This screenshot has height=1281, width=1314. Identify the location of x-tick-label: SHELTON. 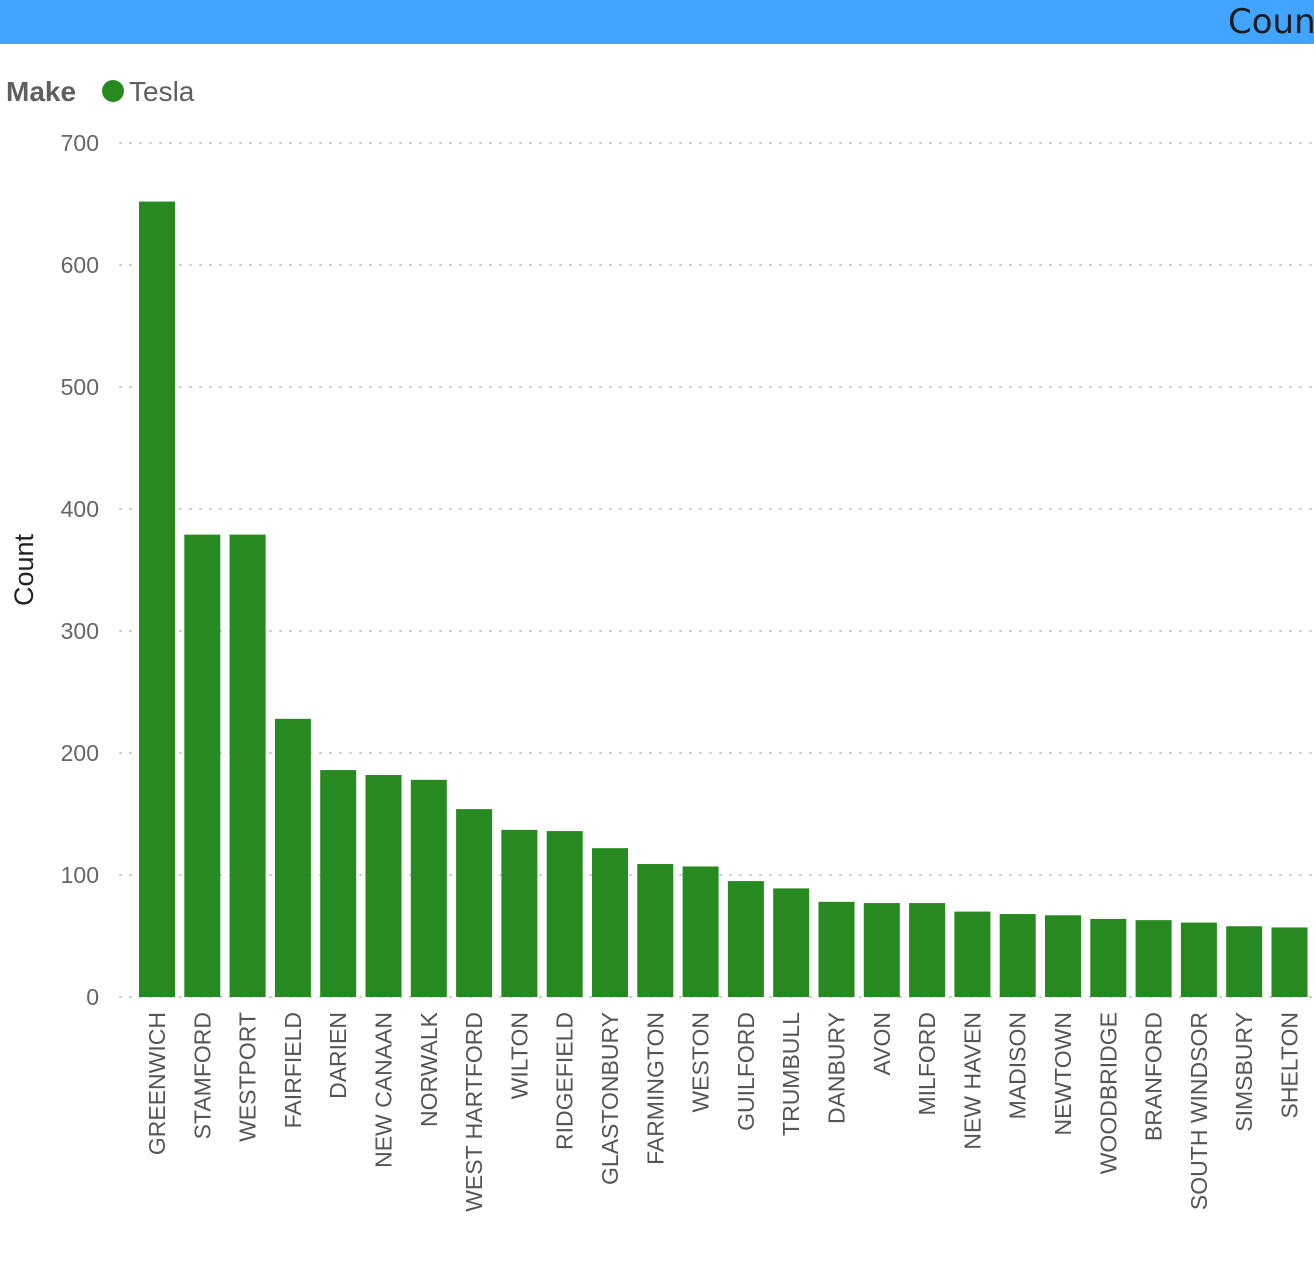
(1290, 1065).